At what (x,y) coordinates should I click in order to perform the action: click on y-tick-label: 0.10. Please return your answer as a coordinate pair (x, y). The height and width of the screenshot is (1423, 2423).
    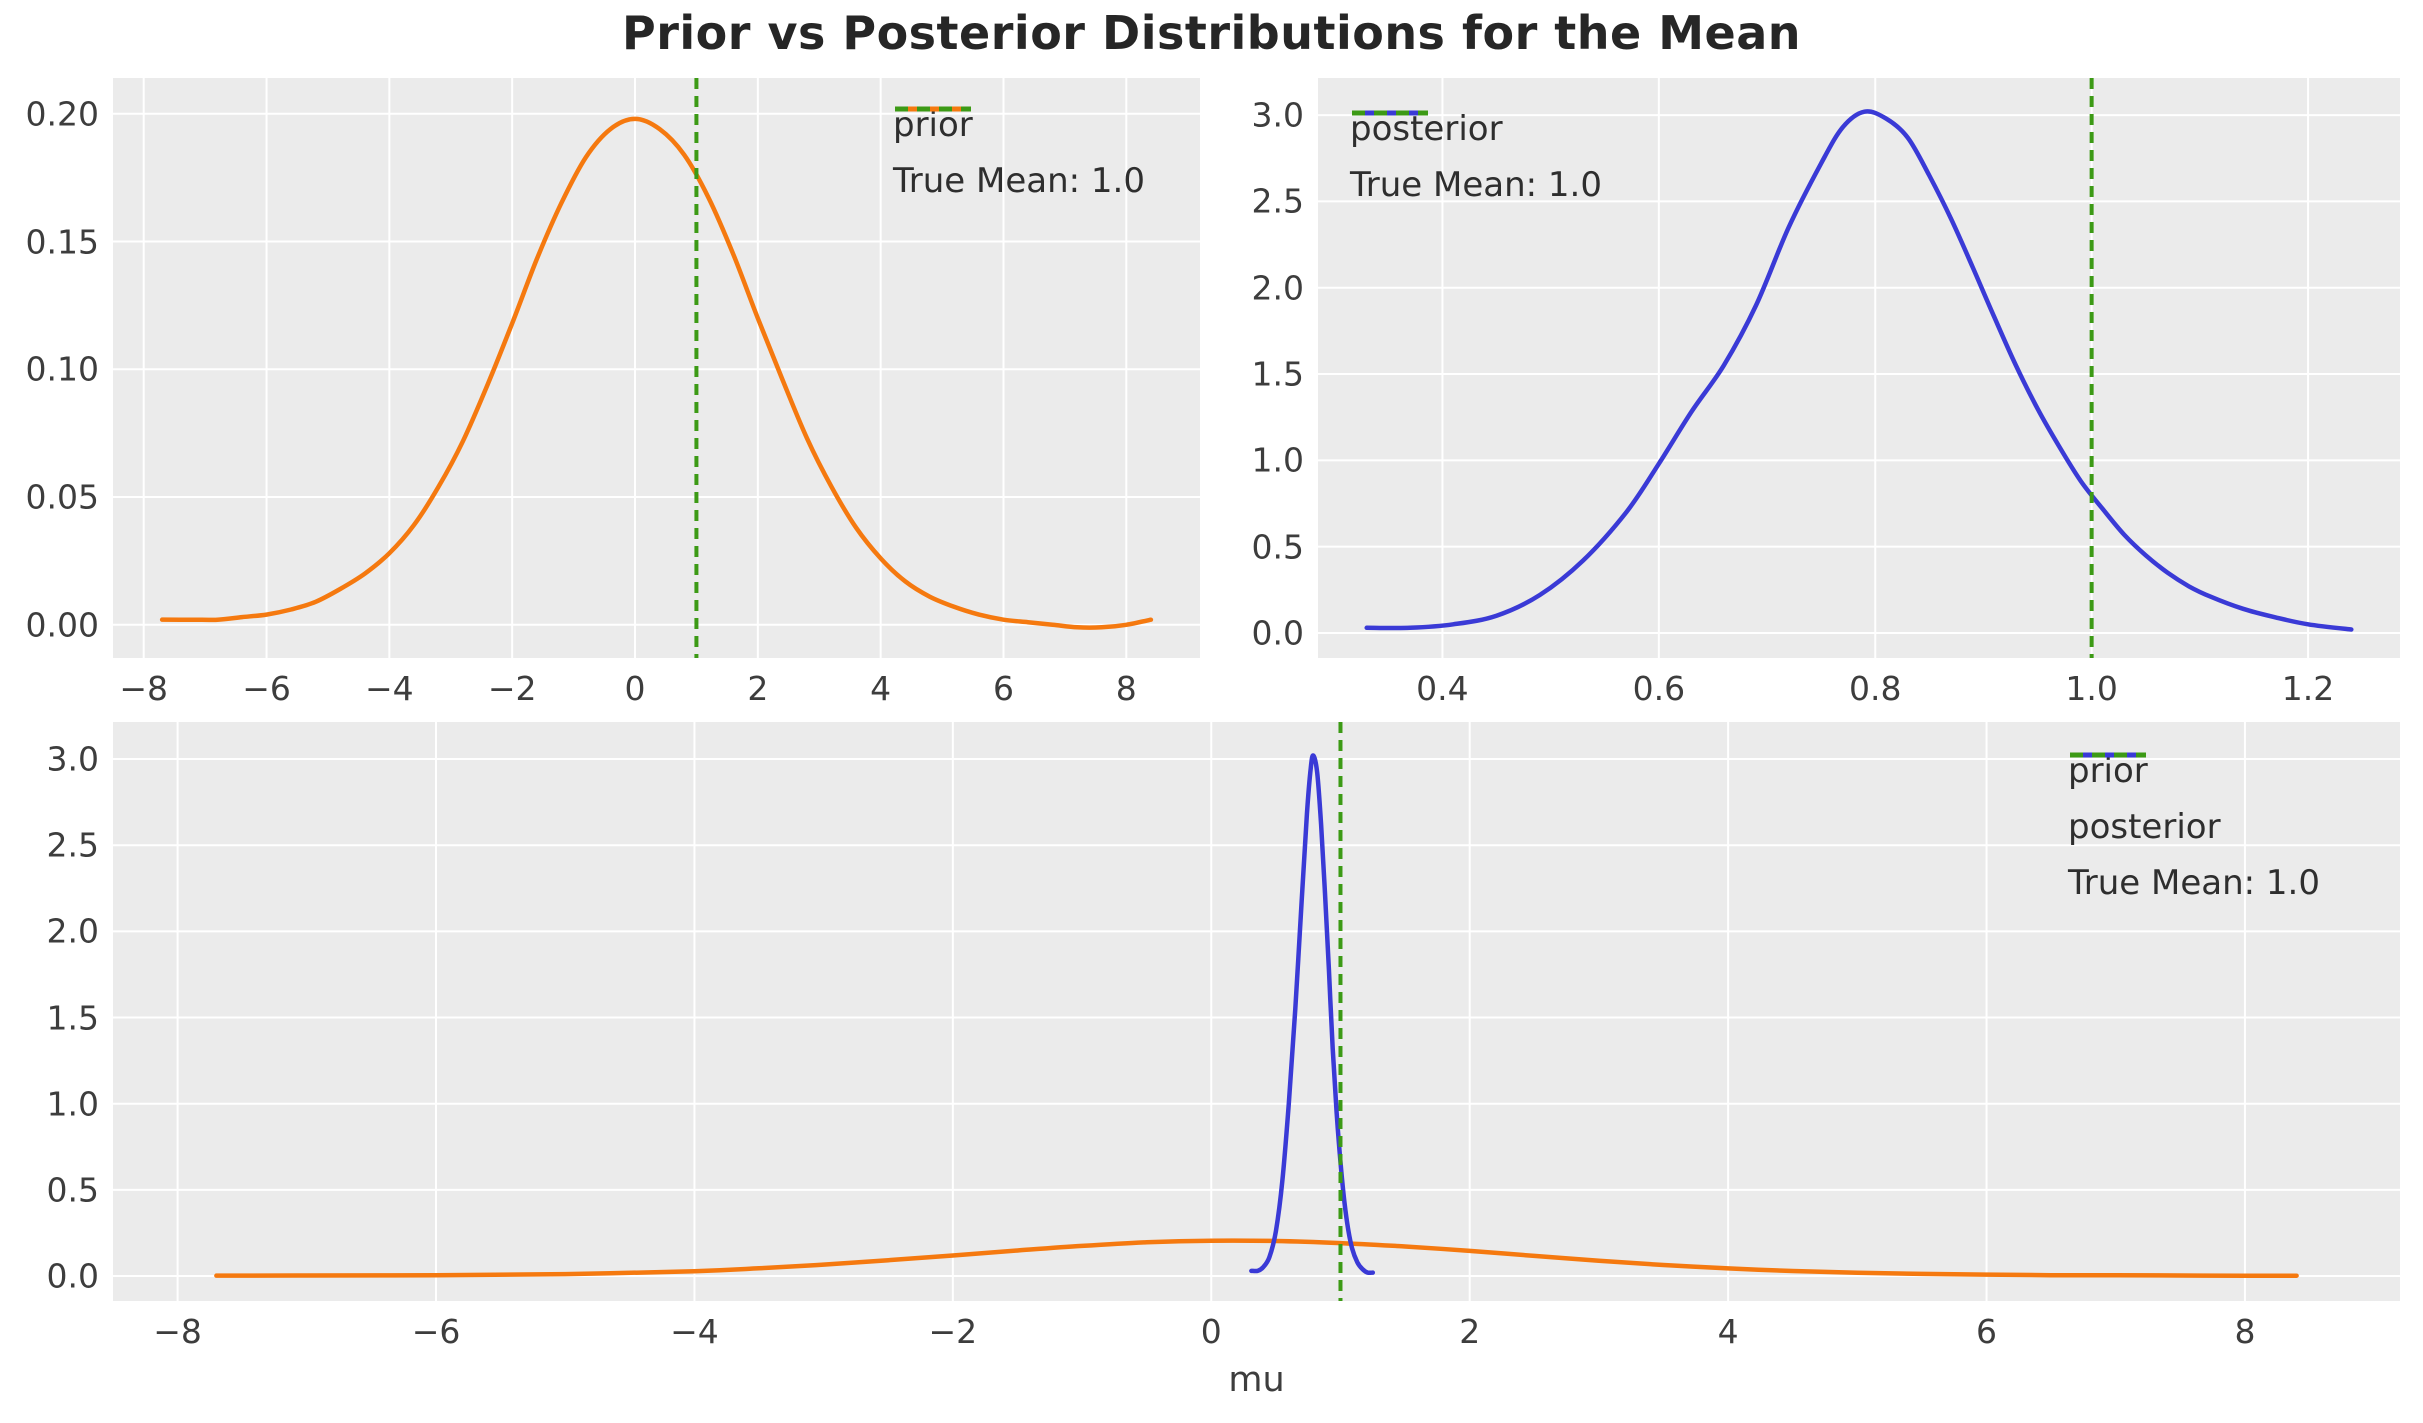
    Looking at the image, I should click on (62, 369).